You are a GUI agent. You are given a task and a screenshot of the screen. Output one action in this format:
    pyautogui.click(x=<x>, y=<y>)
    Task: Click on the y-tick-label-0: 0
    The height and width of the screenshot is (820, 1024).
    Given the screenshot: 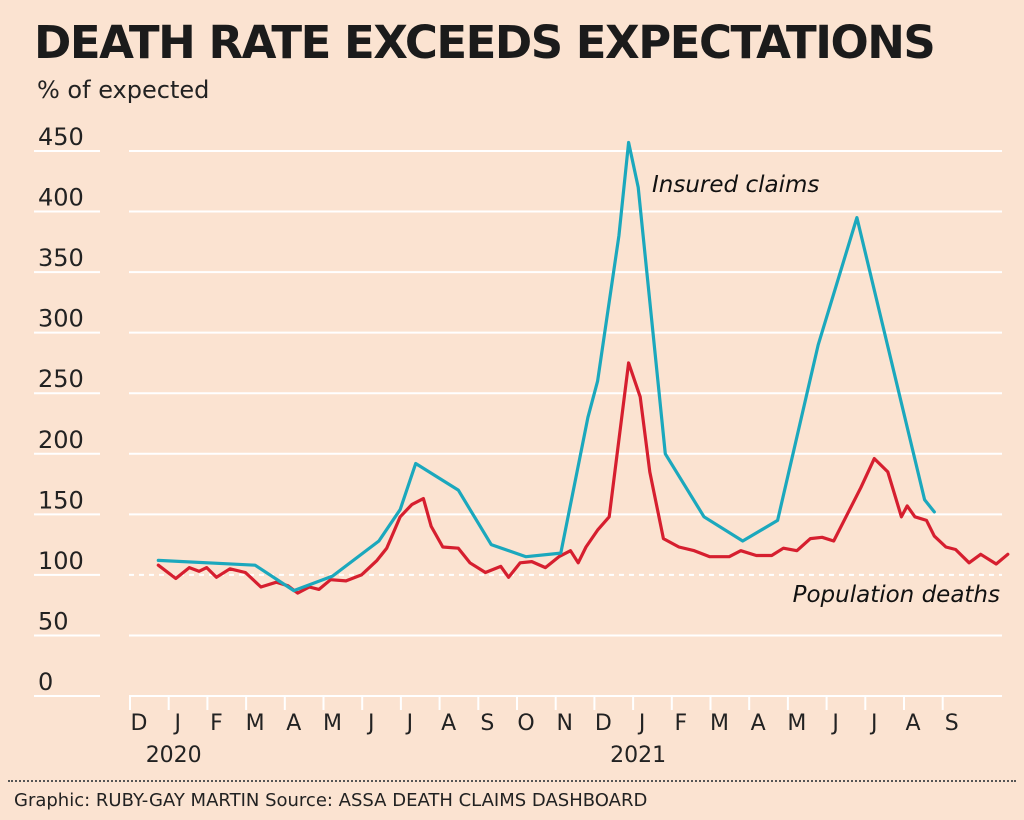 What is the action you would take?
    pyautogui.click(x=45, y=682)
    